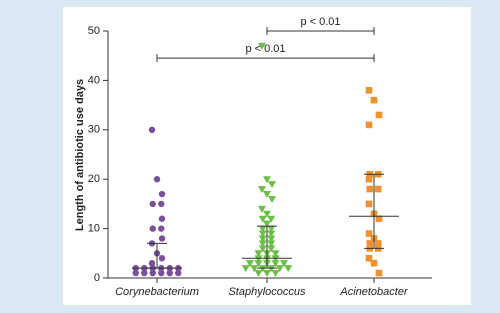 The height and width of the screenshot is (313, 500). Describe the element at coordinates (97, 278) in the screenshot. I see `y-tick-label: 0` at that location.